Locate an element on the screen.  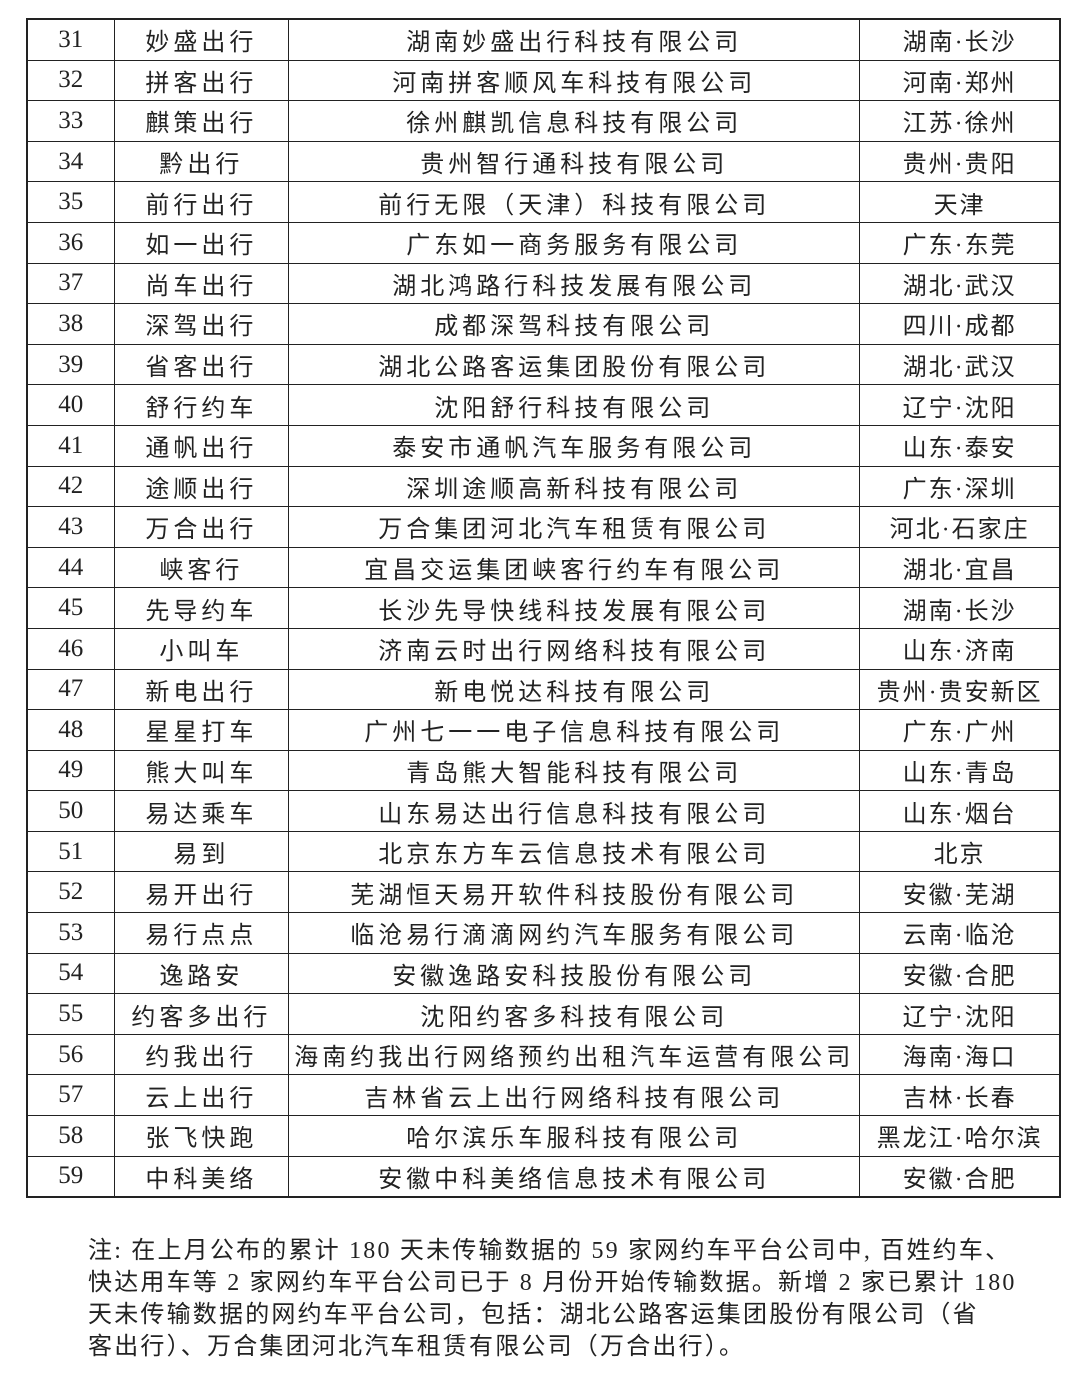
row-number: 52 is located at coordinates (70, 892).